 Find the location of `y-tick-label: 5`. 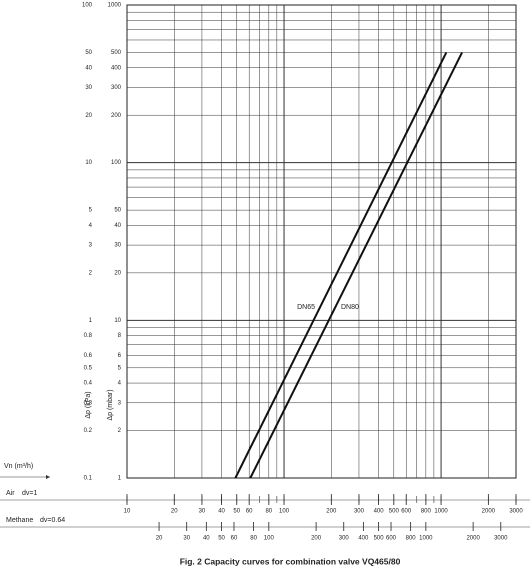

y-tick-label: 5 is located at coordinates (91, 211).